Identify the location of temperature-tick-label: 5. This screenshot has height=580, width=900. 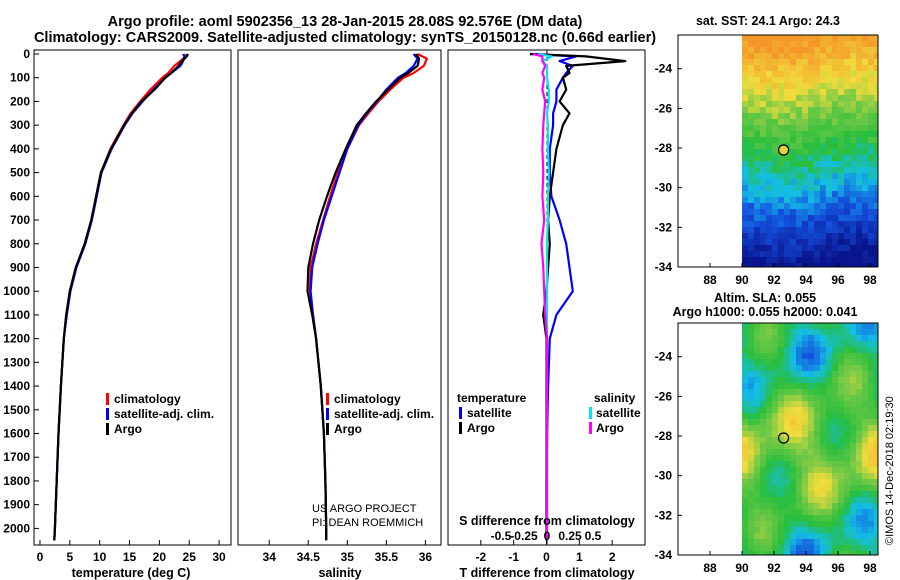
(69, 557).